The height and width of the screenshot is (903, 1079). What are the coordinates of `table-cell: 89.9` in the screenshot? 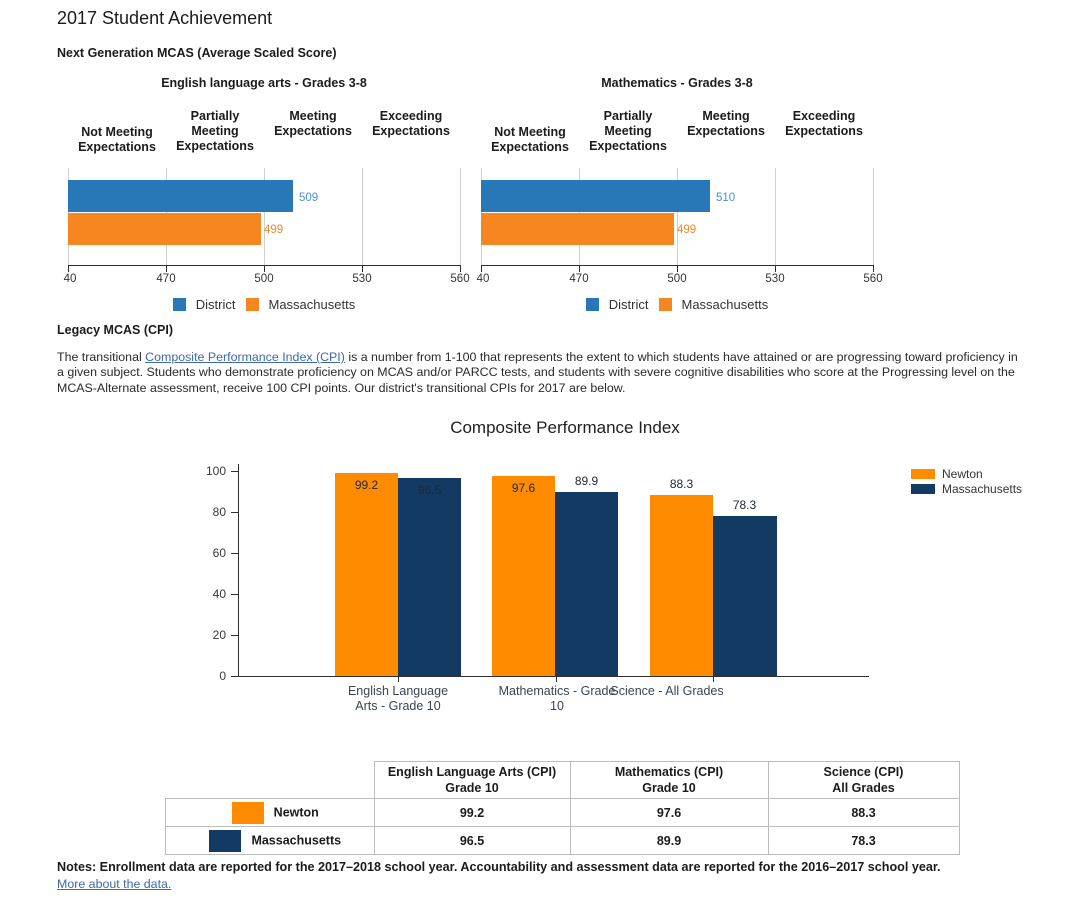 It's located at (669, 840).